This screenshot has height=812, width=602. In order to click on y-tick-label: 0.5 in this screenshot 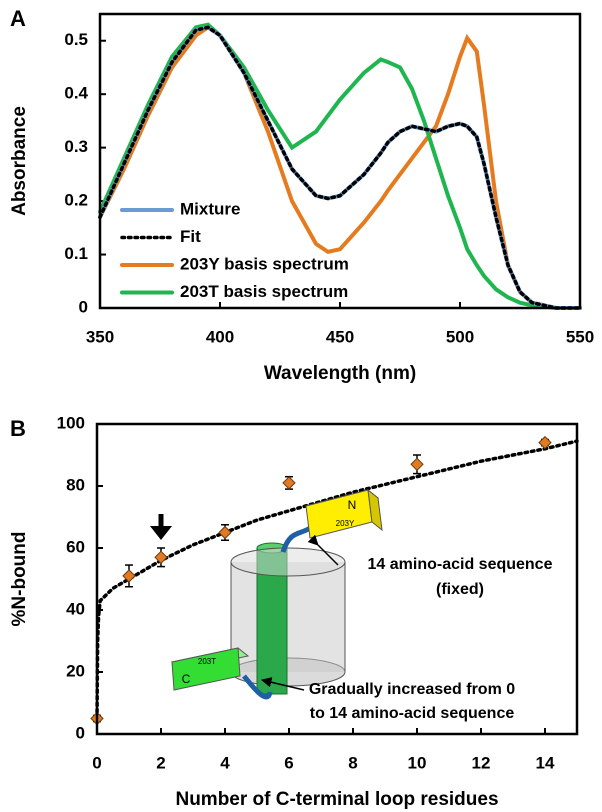, I will do `click(76, 39)`.